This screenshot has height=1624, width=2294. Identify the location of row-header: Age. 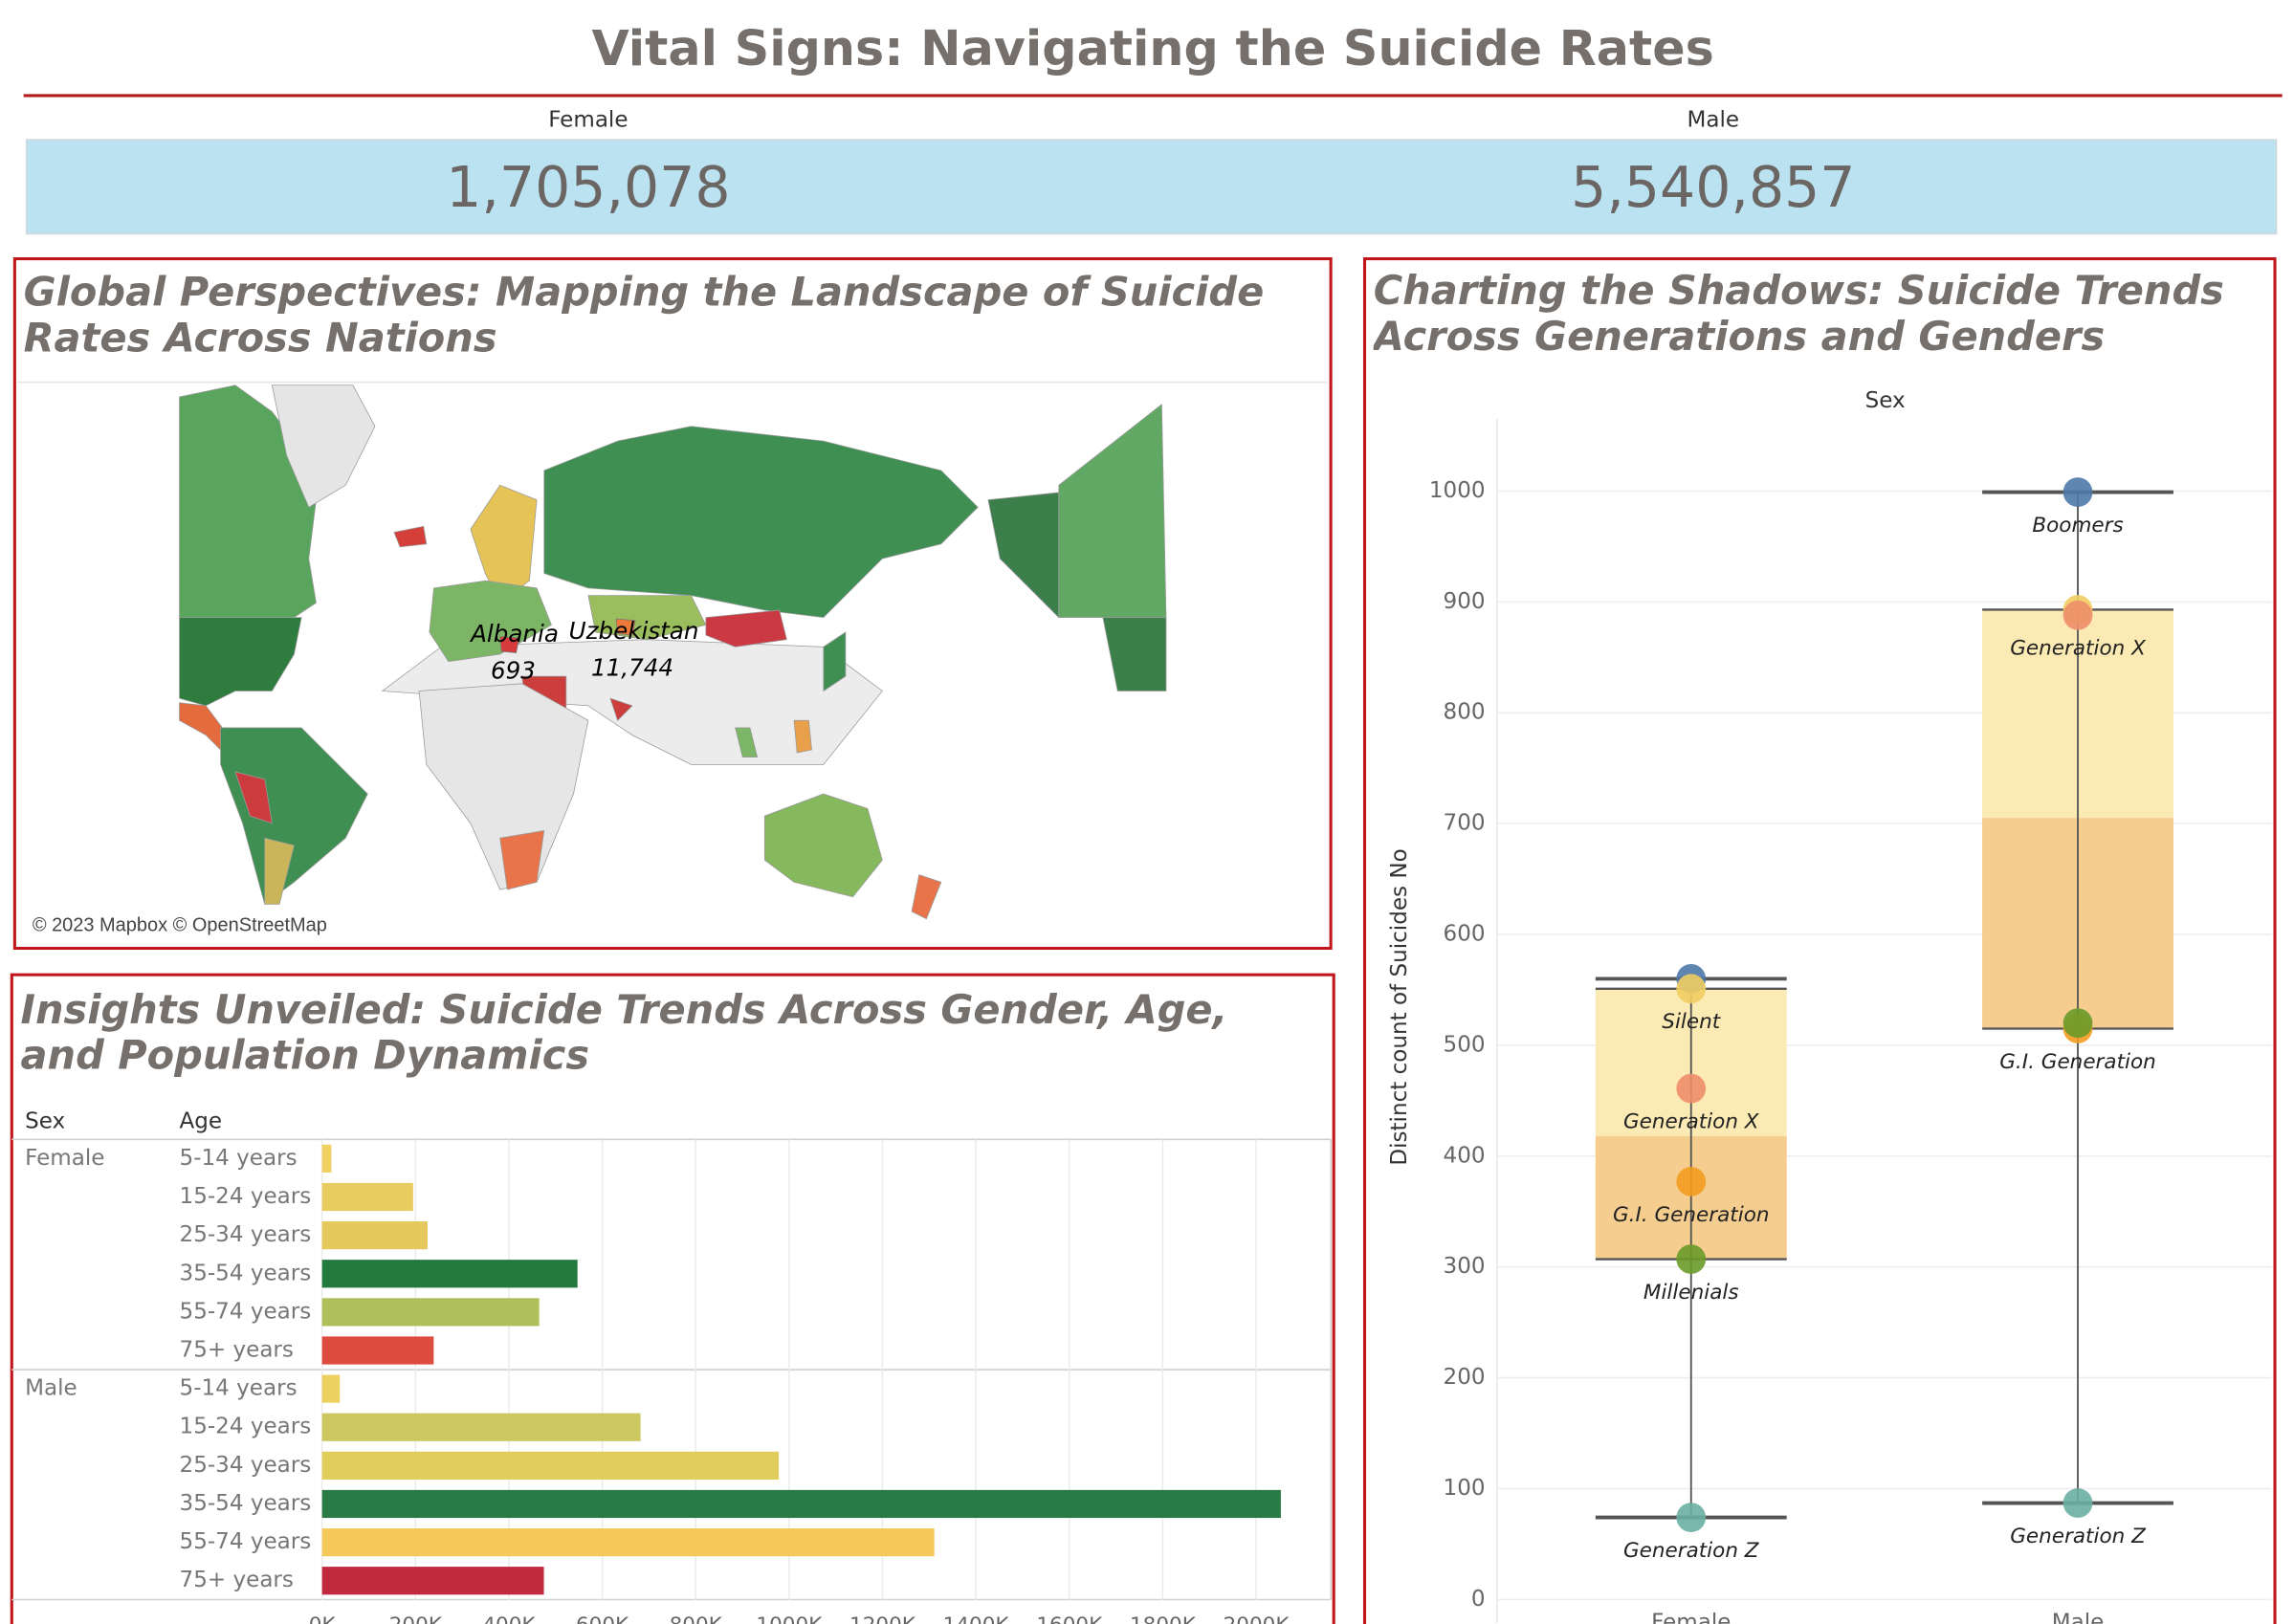
(201, 1121).